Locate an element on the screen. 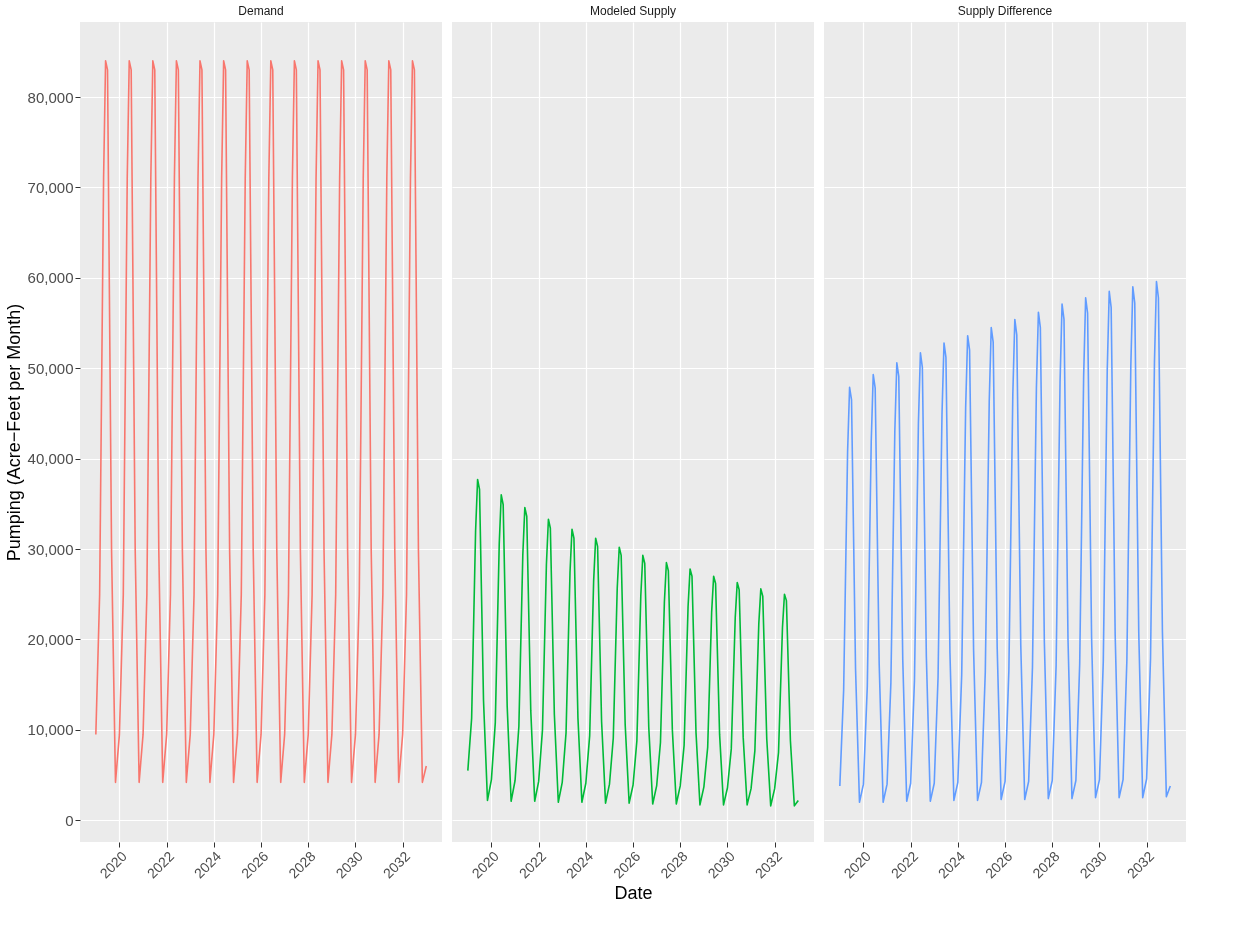 This screenshot has width=1238, height=951. y-axis-title: Pumping (Acre−Feet per Month) is located at coordinates (13, 432).